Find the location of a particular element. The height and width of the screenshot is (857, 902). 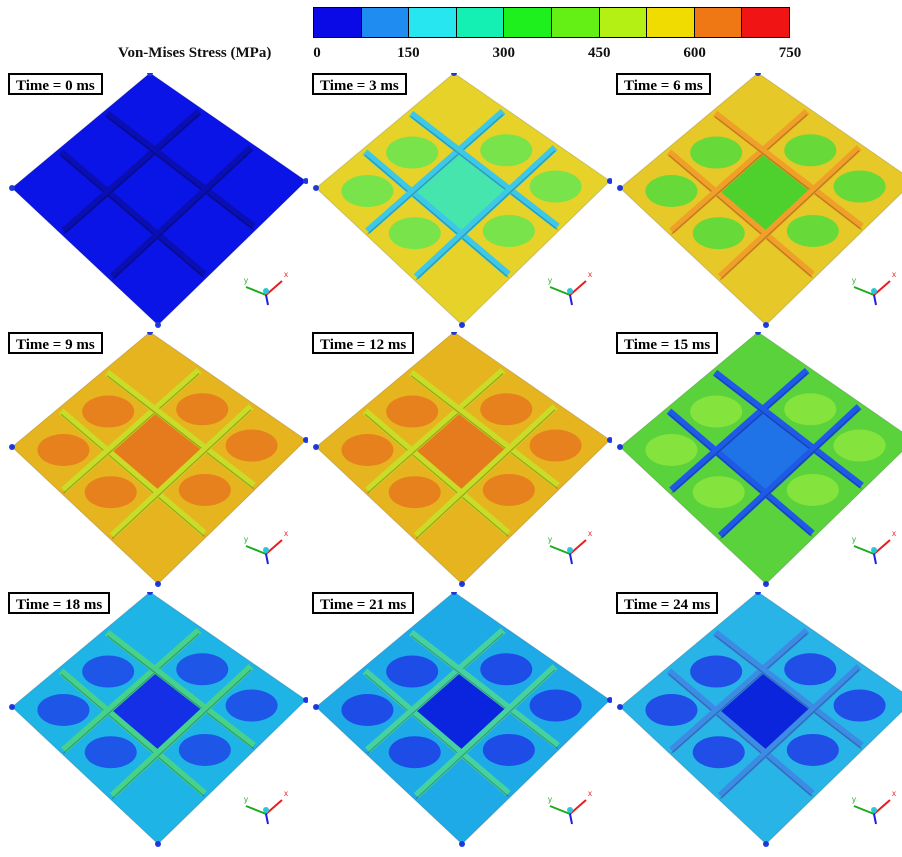

legend-tick-label: 0 is located at coordinates (317, 53).